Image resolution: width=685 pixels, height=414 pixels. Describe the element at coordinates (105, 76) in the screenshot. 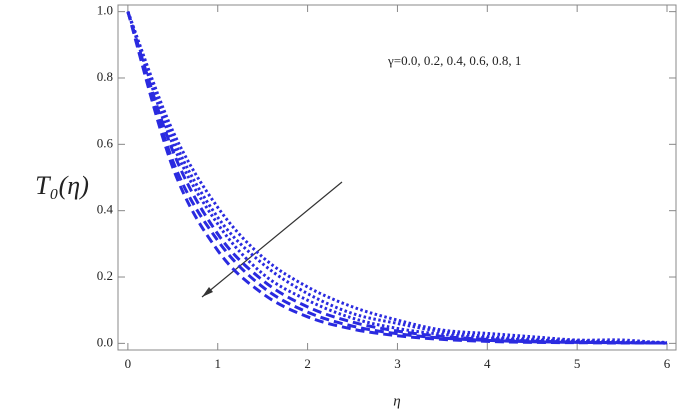

I see `y-tick-label: 0.8` at that location.